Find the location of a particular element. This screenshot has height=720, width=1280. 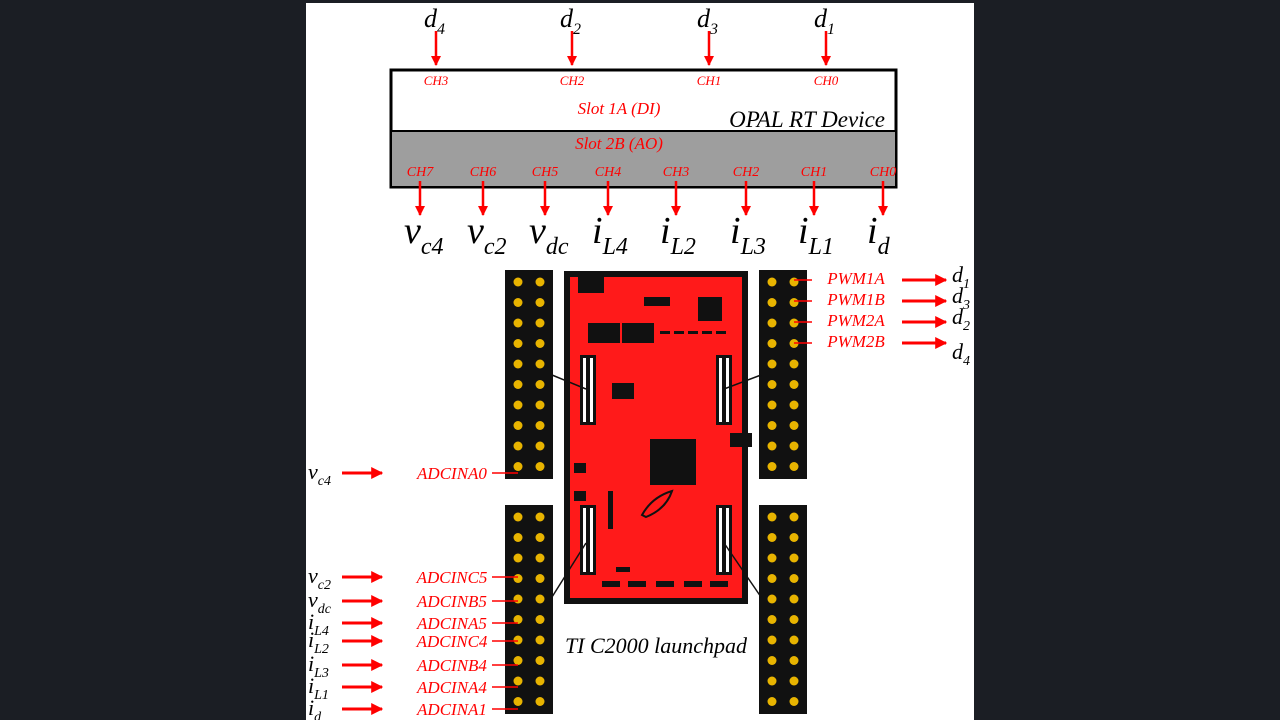

di-signal-1: d2 is located at coordinates (570, 21).